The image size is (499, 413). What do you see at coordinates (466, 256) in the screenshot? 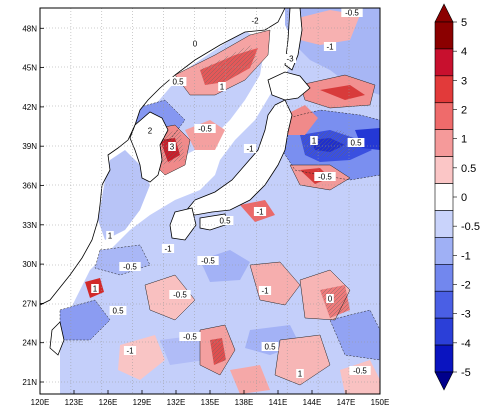
I see `colorbar-label: -1` at bounding box center [466, 256].